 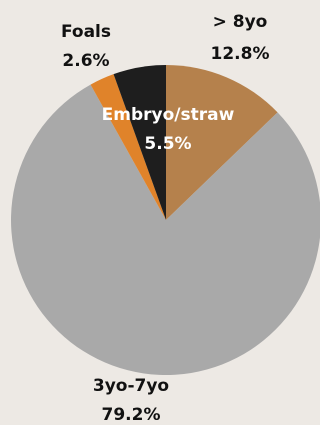 I want to click on pie-slice-foals, so click(x=128, y=147).